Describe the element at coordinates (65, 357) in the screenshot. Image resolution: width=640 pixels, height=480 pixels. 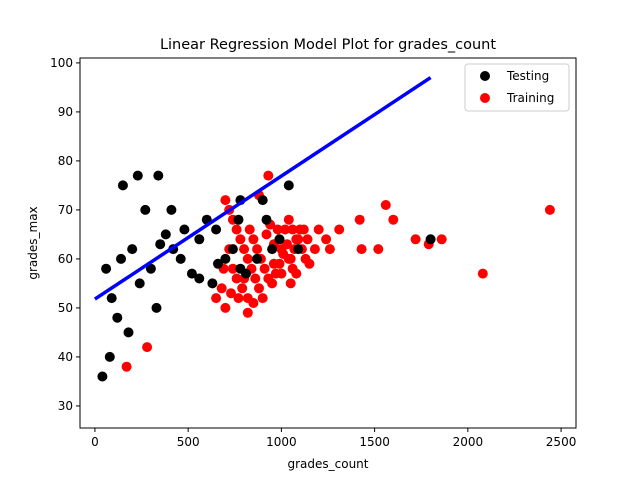
I see `y-tick-label: 40` at that location.